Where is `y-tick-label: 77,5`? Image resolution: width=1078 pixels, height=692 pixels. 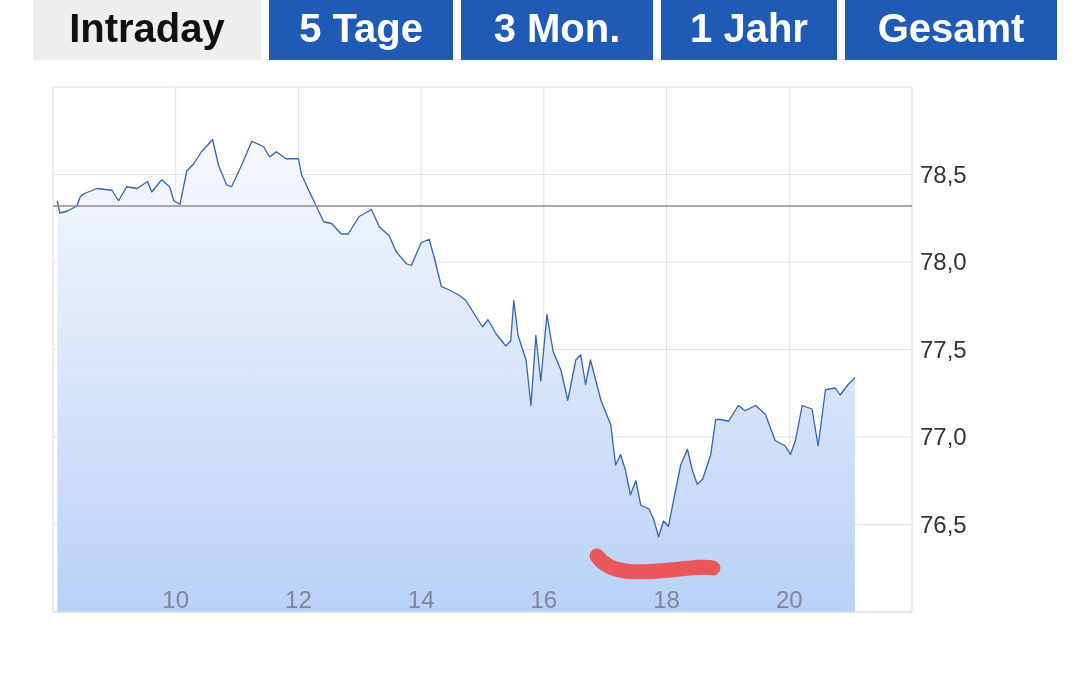 y-tick-label: 77,5 is located at coordinates (943, 349).